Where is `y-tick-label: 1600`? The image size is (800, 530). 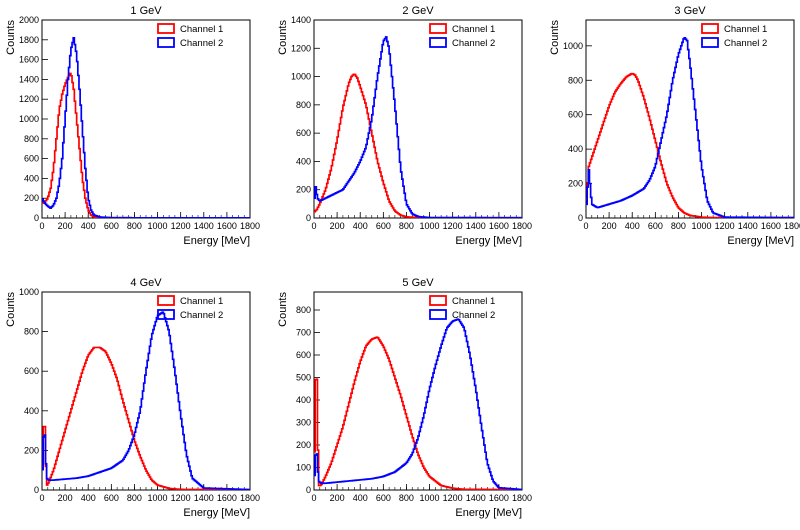
y-tick-label: 1600 is located at coordinates (29, 60).